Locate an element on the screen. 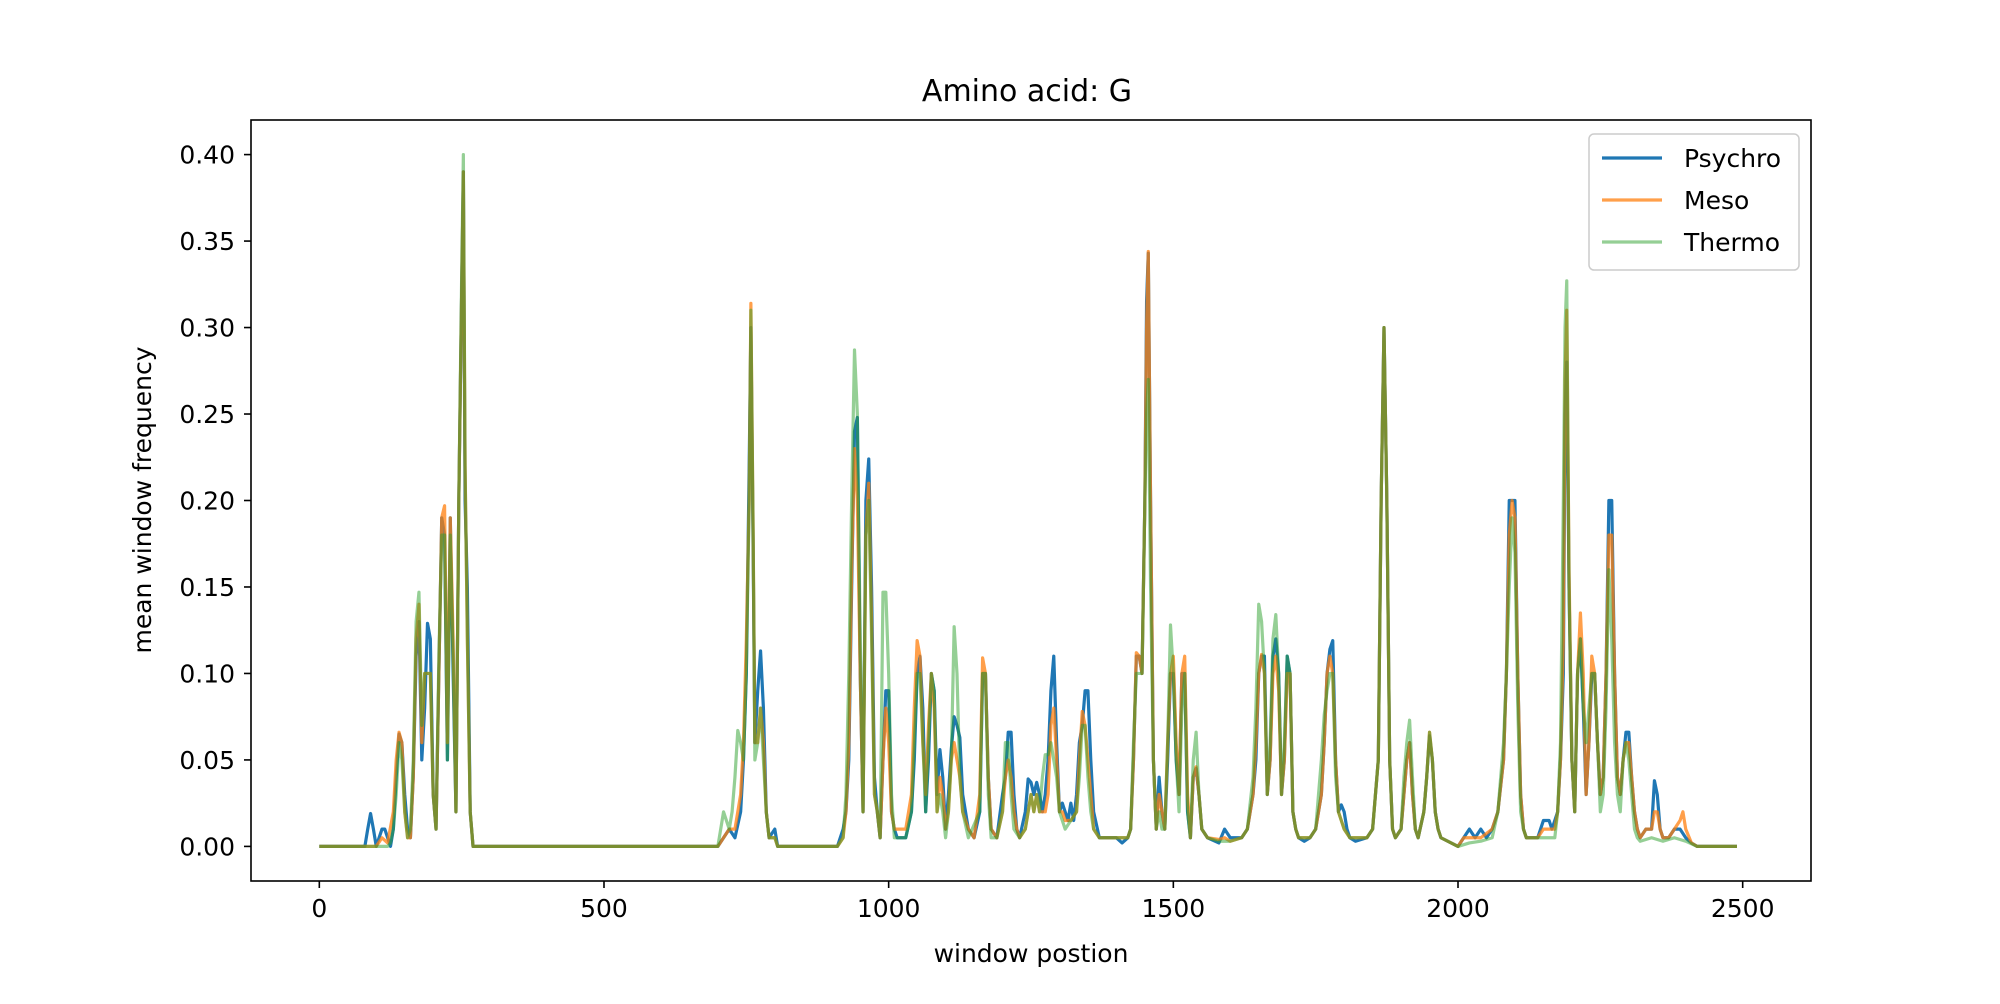 This screenshot has height=1004, width=2000. x-tick-label: 2000 is located at coordinates (1458, 908).